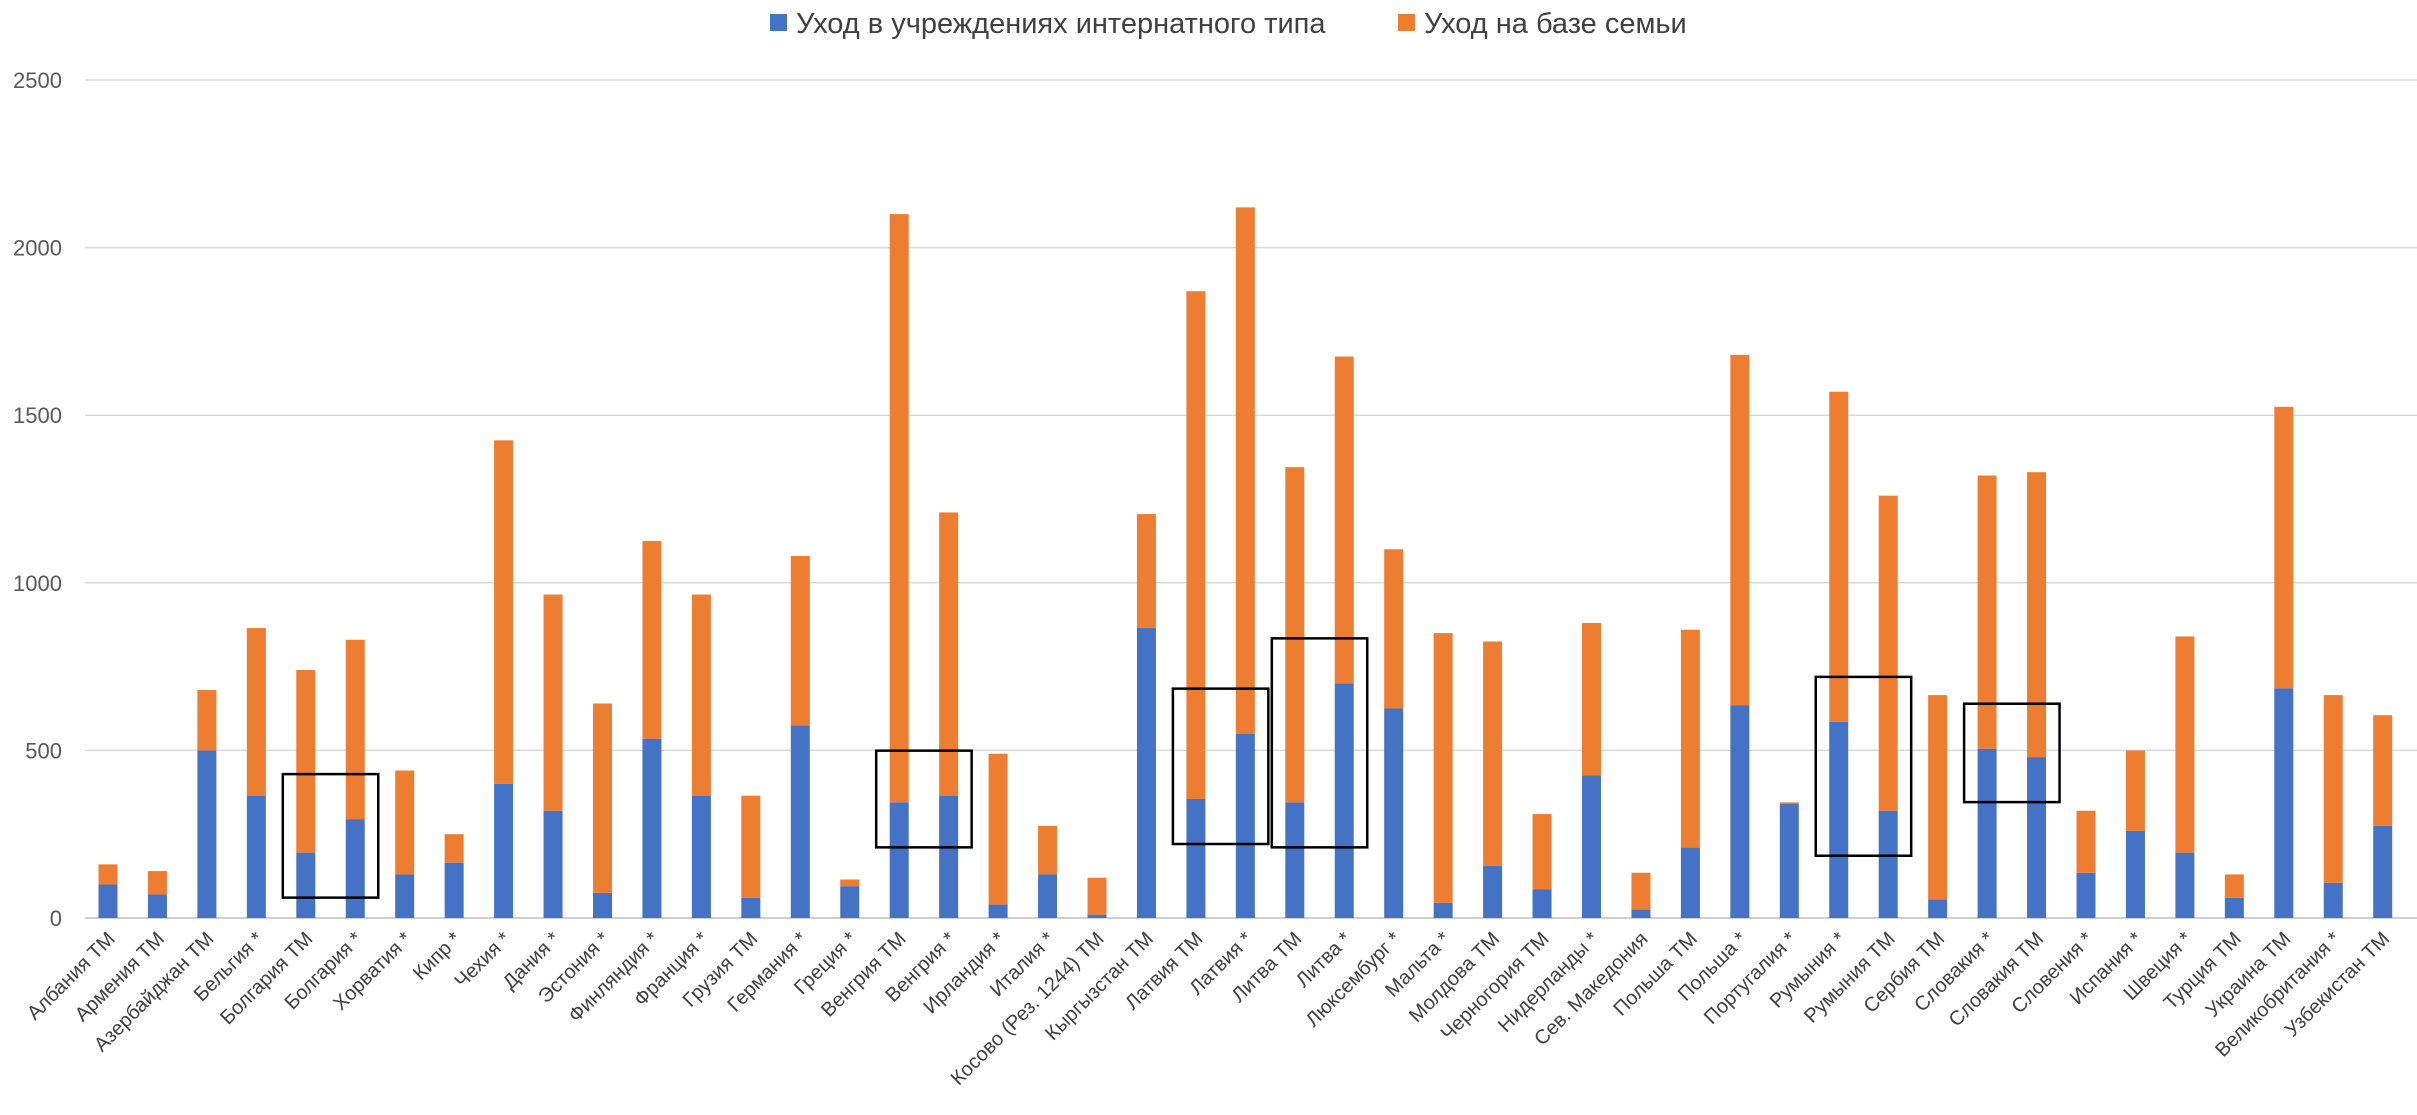 The height and width of the screenshot is (1115, 2417). What do you see at coordinates (37, 583) in the screenshot?
I see `y-tick-label: 1000` at bounding box center [37, 583].